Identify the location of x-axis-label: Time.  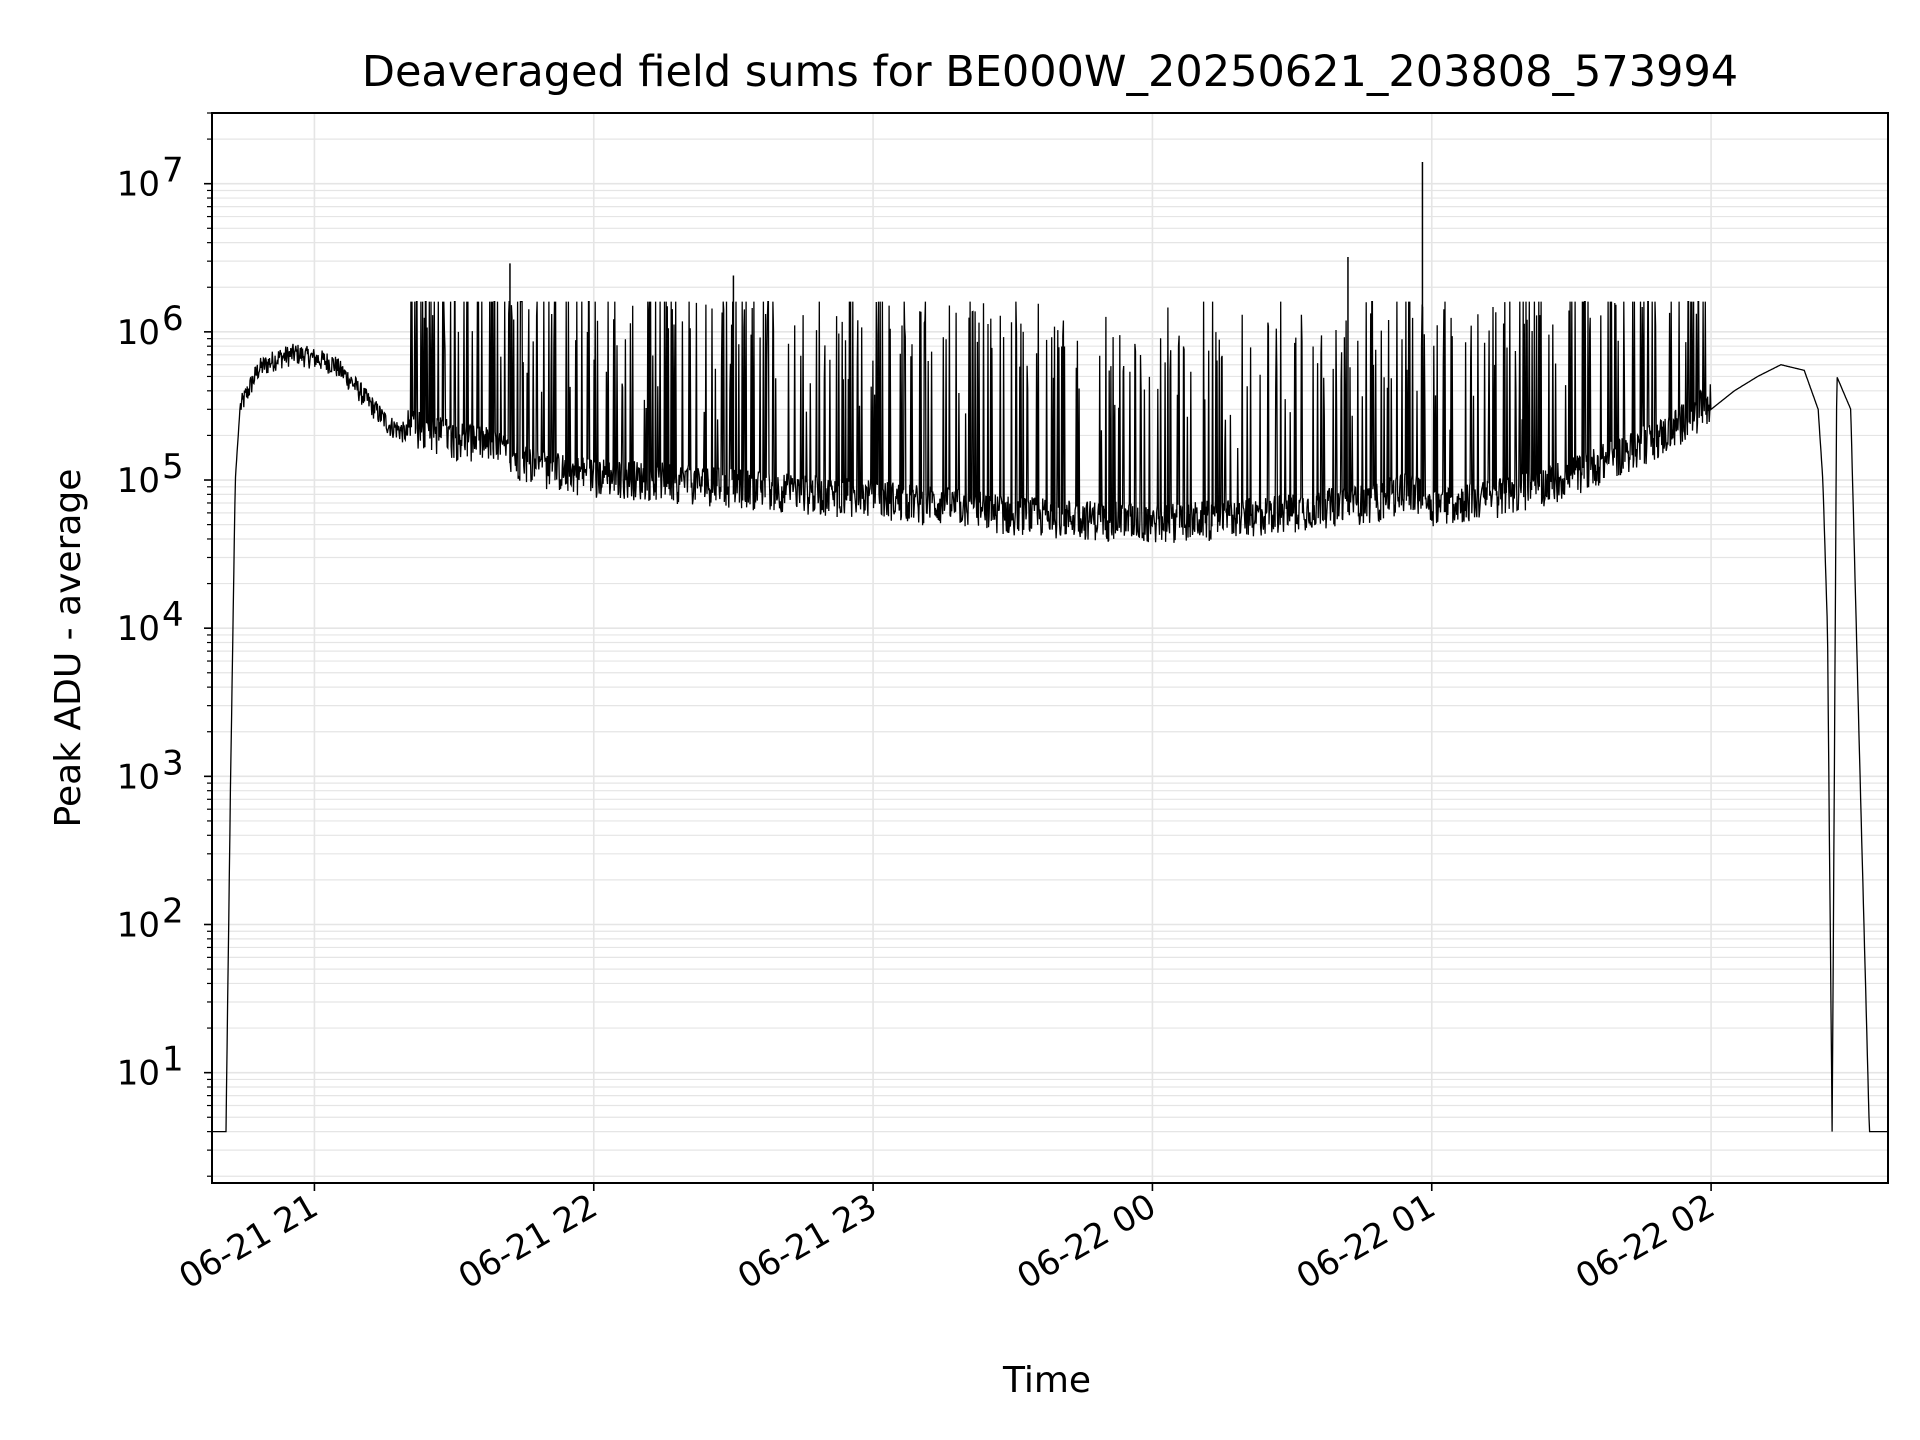
(1046, 1380).